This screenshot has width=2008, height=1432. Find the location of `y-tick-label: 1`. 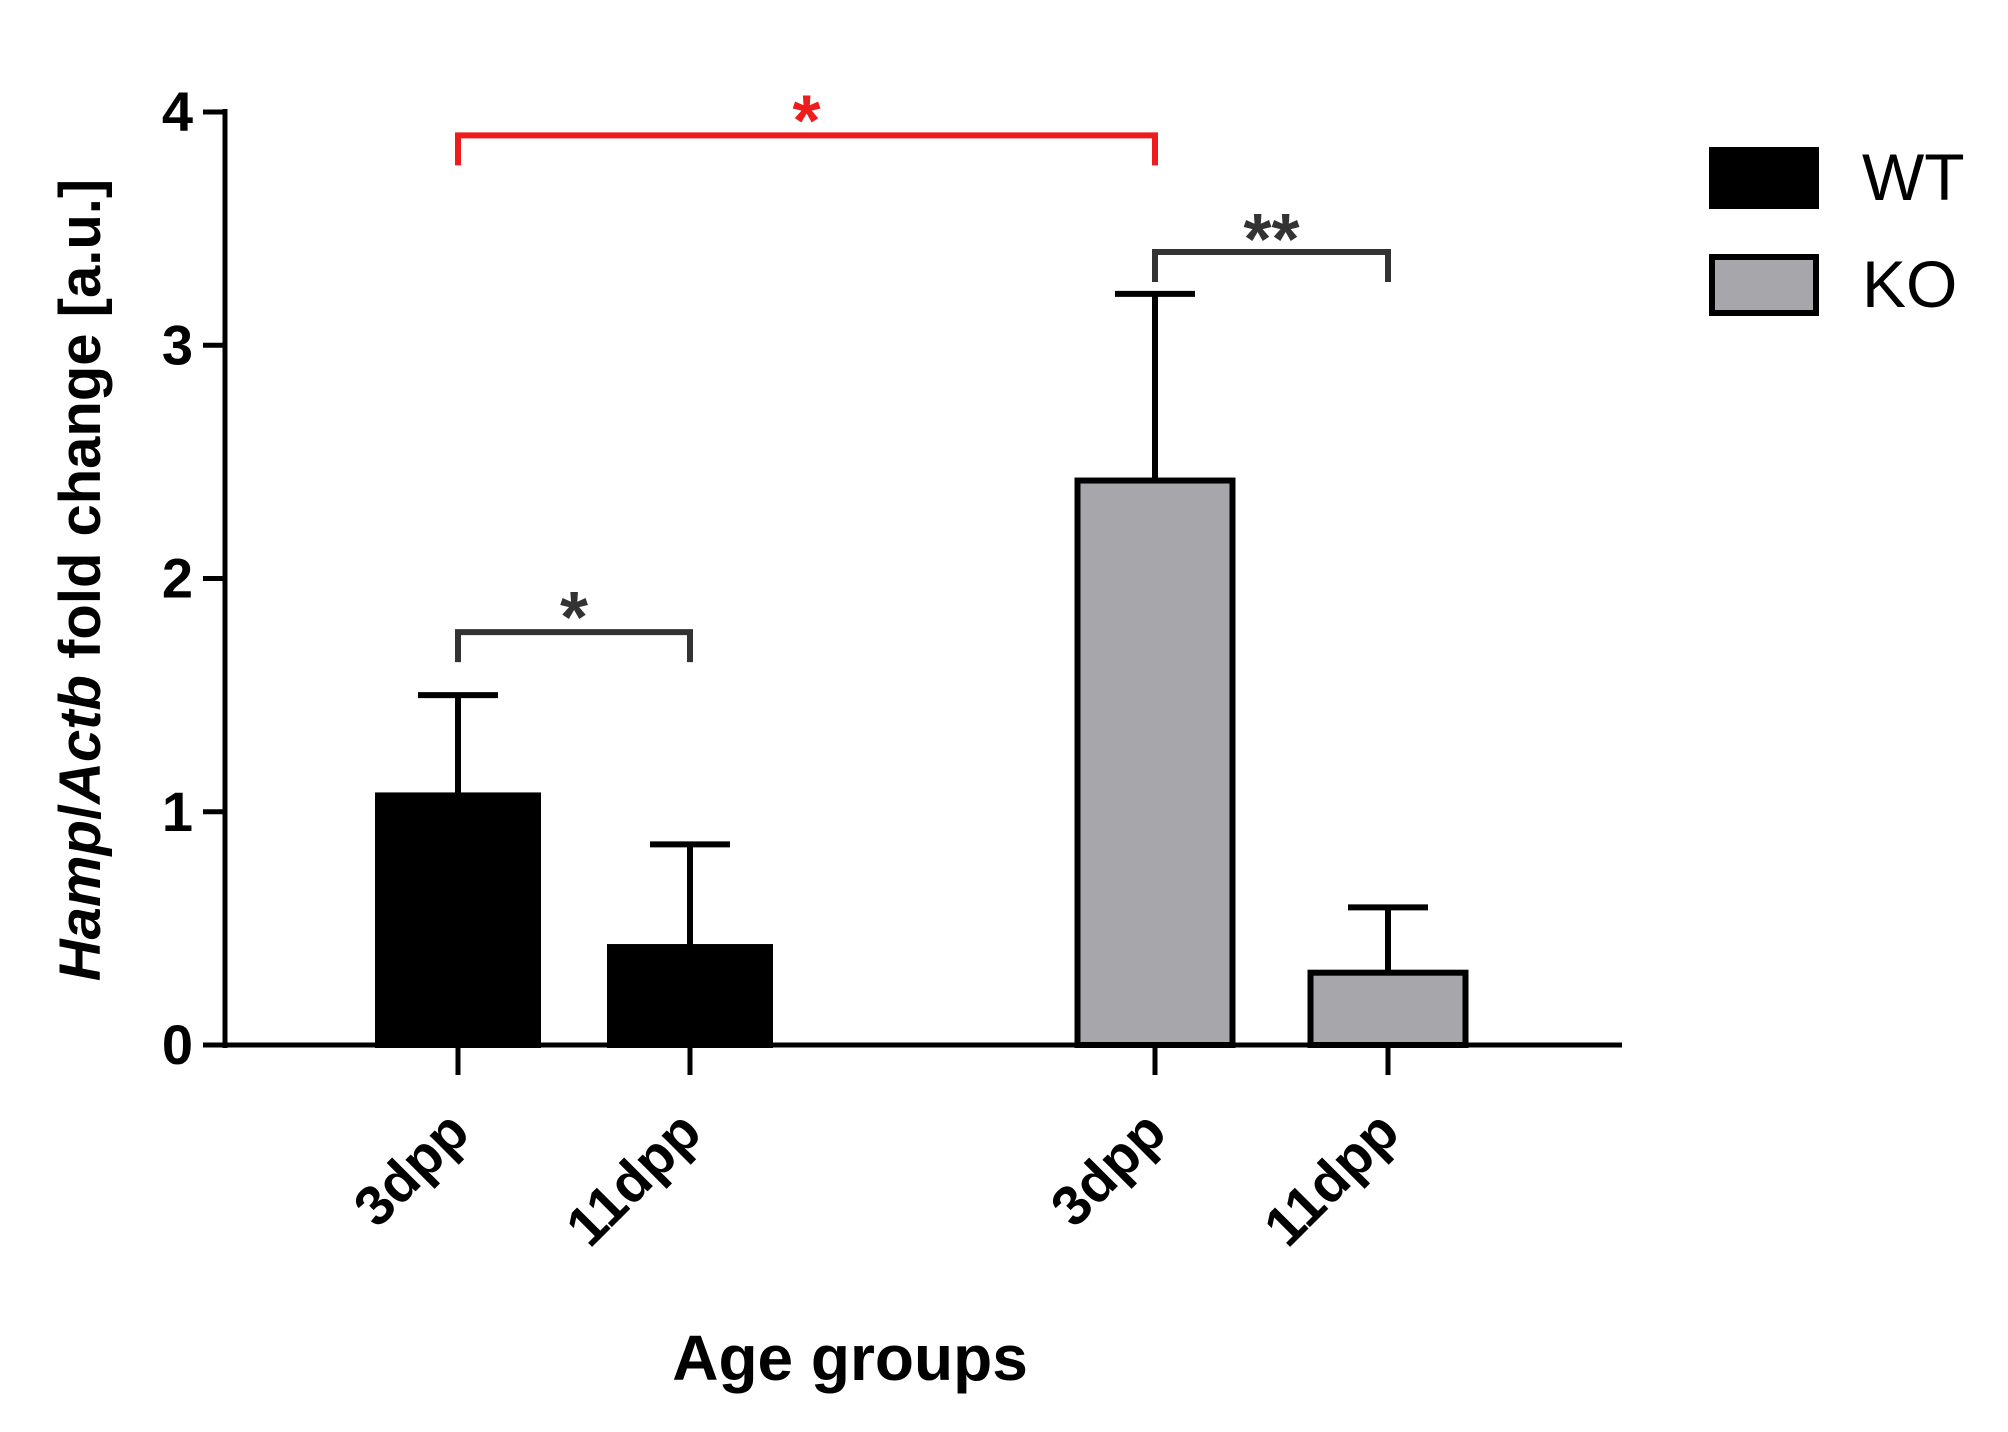

y-tick-label: 1 is located at coordinates (177, 811).